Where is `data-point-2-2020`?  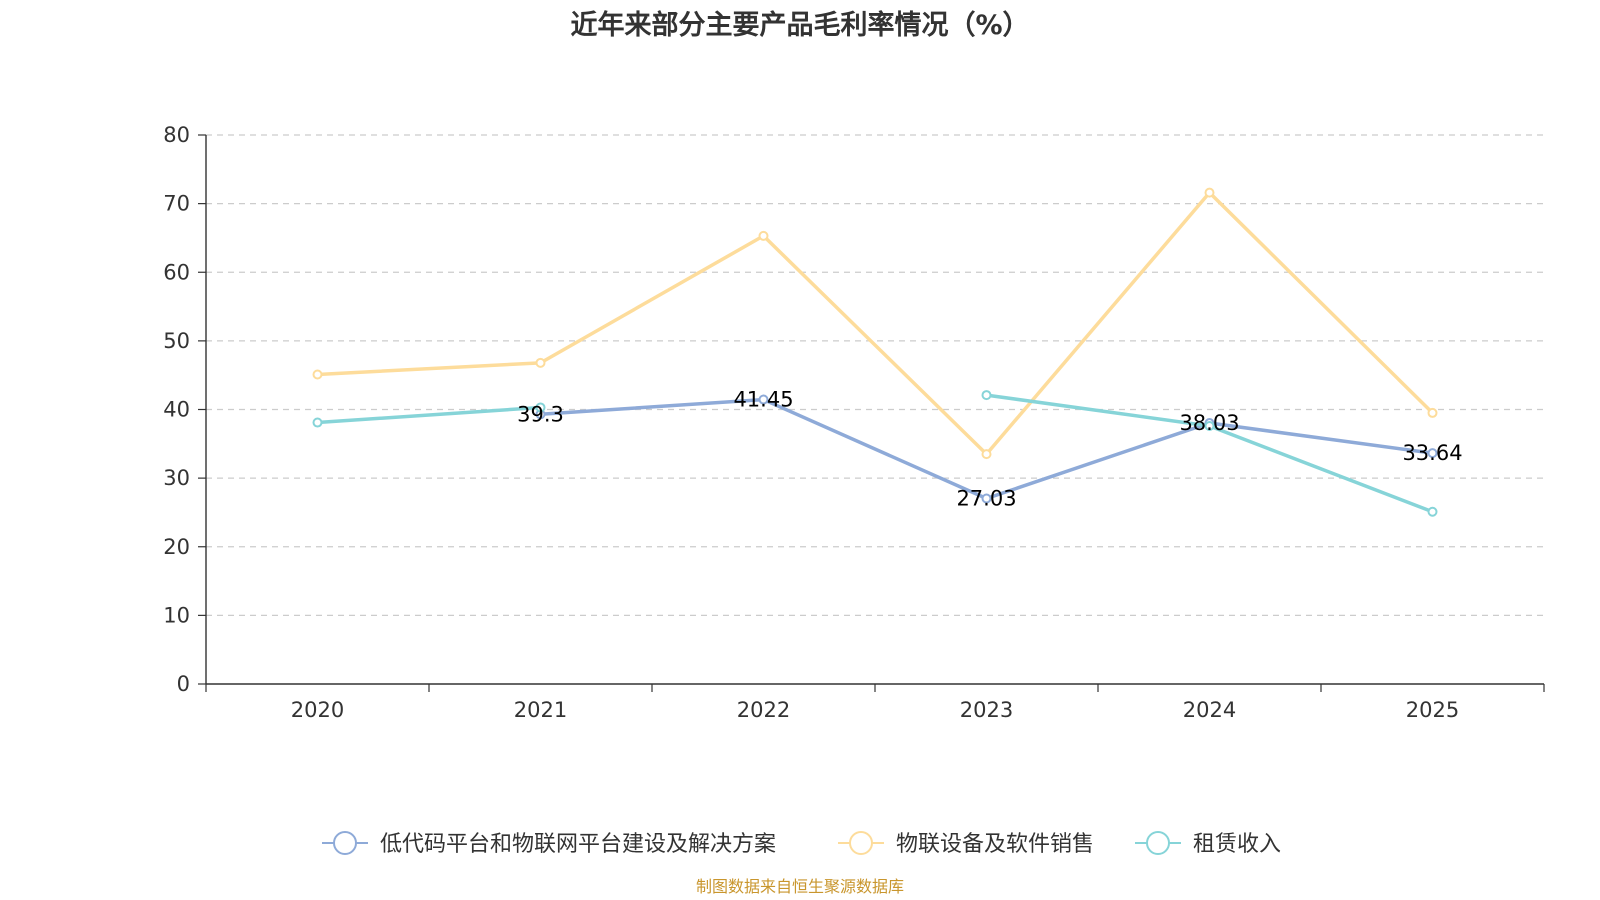
data-point-2-2020 is located at coordinates (317, 422).